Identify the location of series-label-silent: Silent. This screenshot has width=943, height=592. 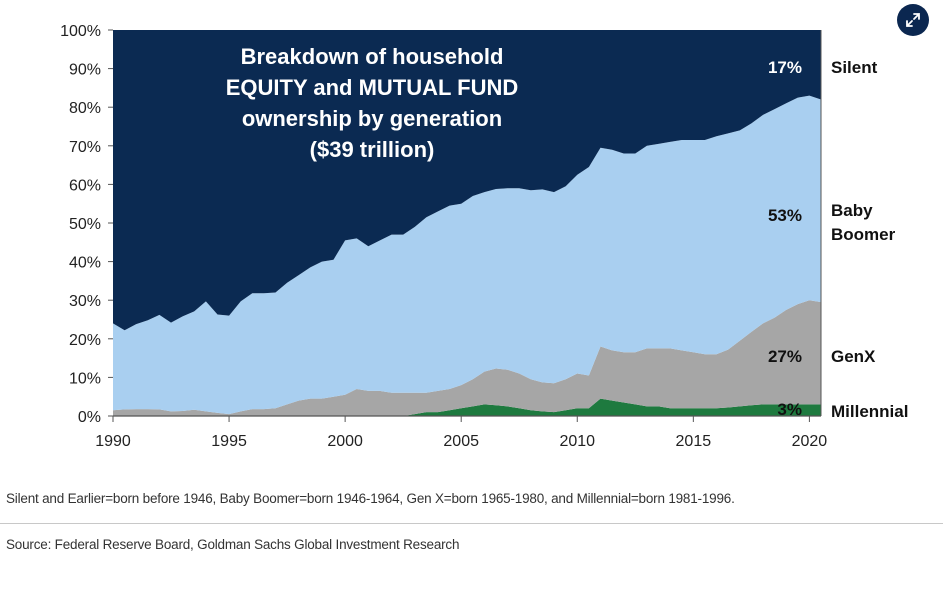
(854, 67).